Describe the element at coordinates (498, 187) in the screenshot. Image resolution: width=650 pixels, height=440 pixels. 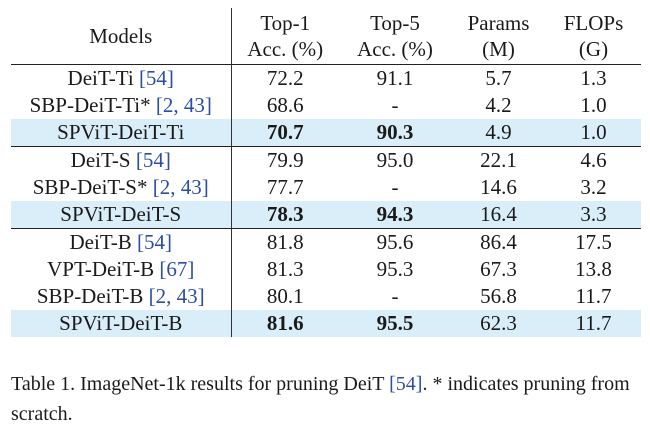
I see `params-cell: 14.6` at that location.